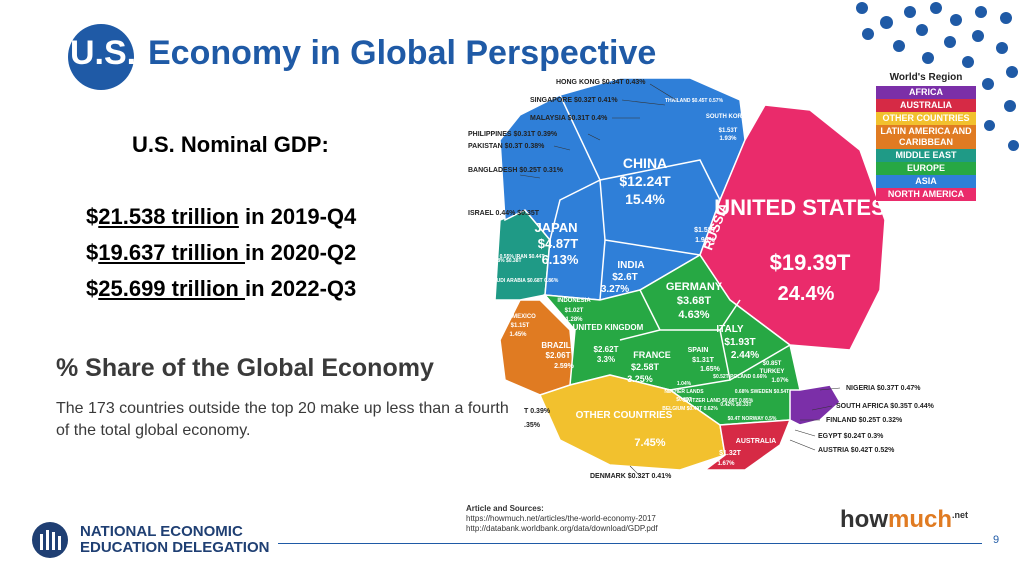 The width and height of the screenshot is (1024, 576). I want to click on gdp-amount: 19.637 trillion, so click(171, 252).